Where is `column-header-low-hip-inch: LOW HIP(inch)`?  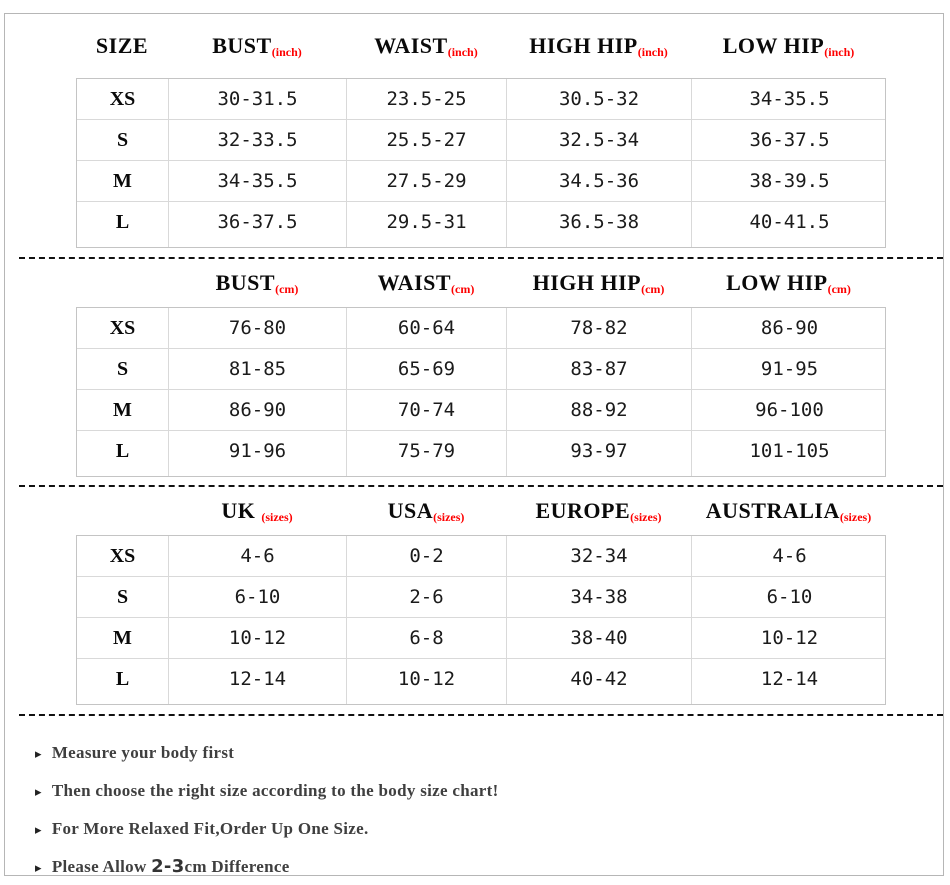 column-header-low-hip-inch: LOW HIP(inch) is located at coordinates (788, 46).